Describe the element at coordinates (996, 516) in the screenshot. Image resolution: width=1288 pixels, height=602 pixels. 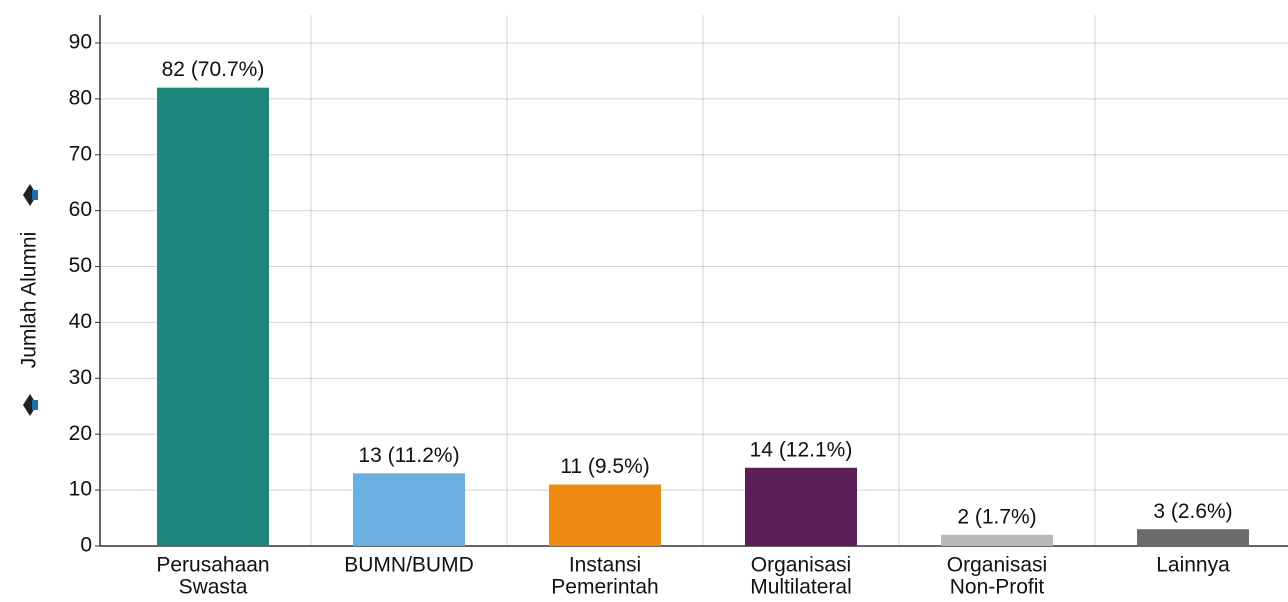
I see `data-label: 2 (1.7%)` at that location.